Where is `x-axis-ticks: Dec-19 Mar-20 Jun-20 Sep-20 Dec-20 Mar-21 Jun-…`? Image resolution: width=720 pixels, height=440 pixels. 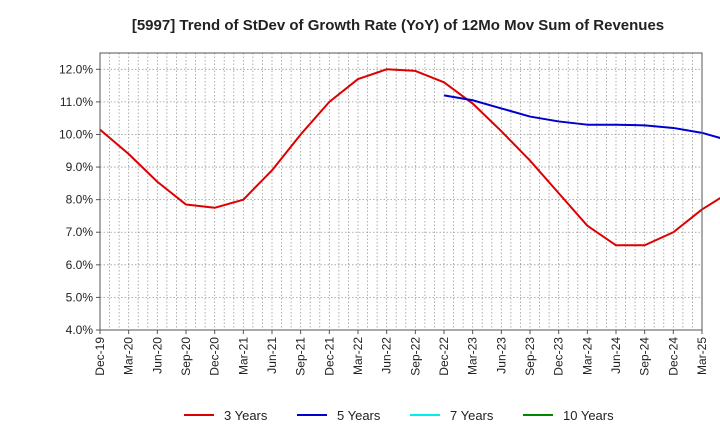
x-axis-ticks: Dec-19 Mar-20 Jun-20 Sep-20 Dec-20 Mar-21 Jun-… is located at coordinates (401, 353).